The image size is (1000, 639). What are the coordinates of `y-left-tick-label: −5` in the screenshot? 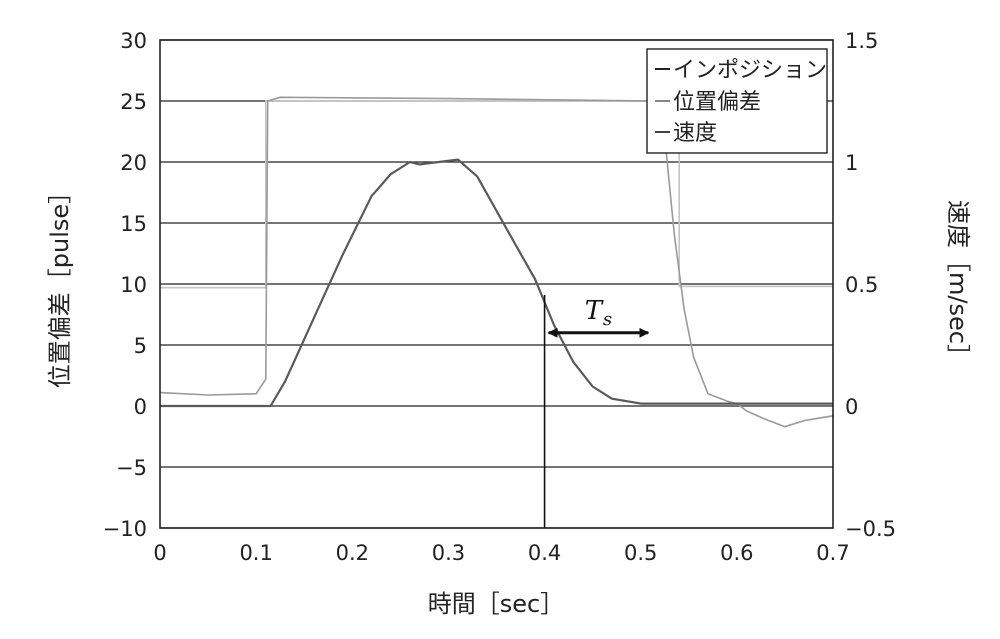 It's located at (131, 468).